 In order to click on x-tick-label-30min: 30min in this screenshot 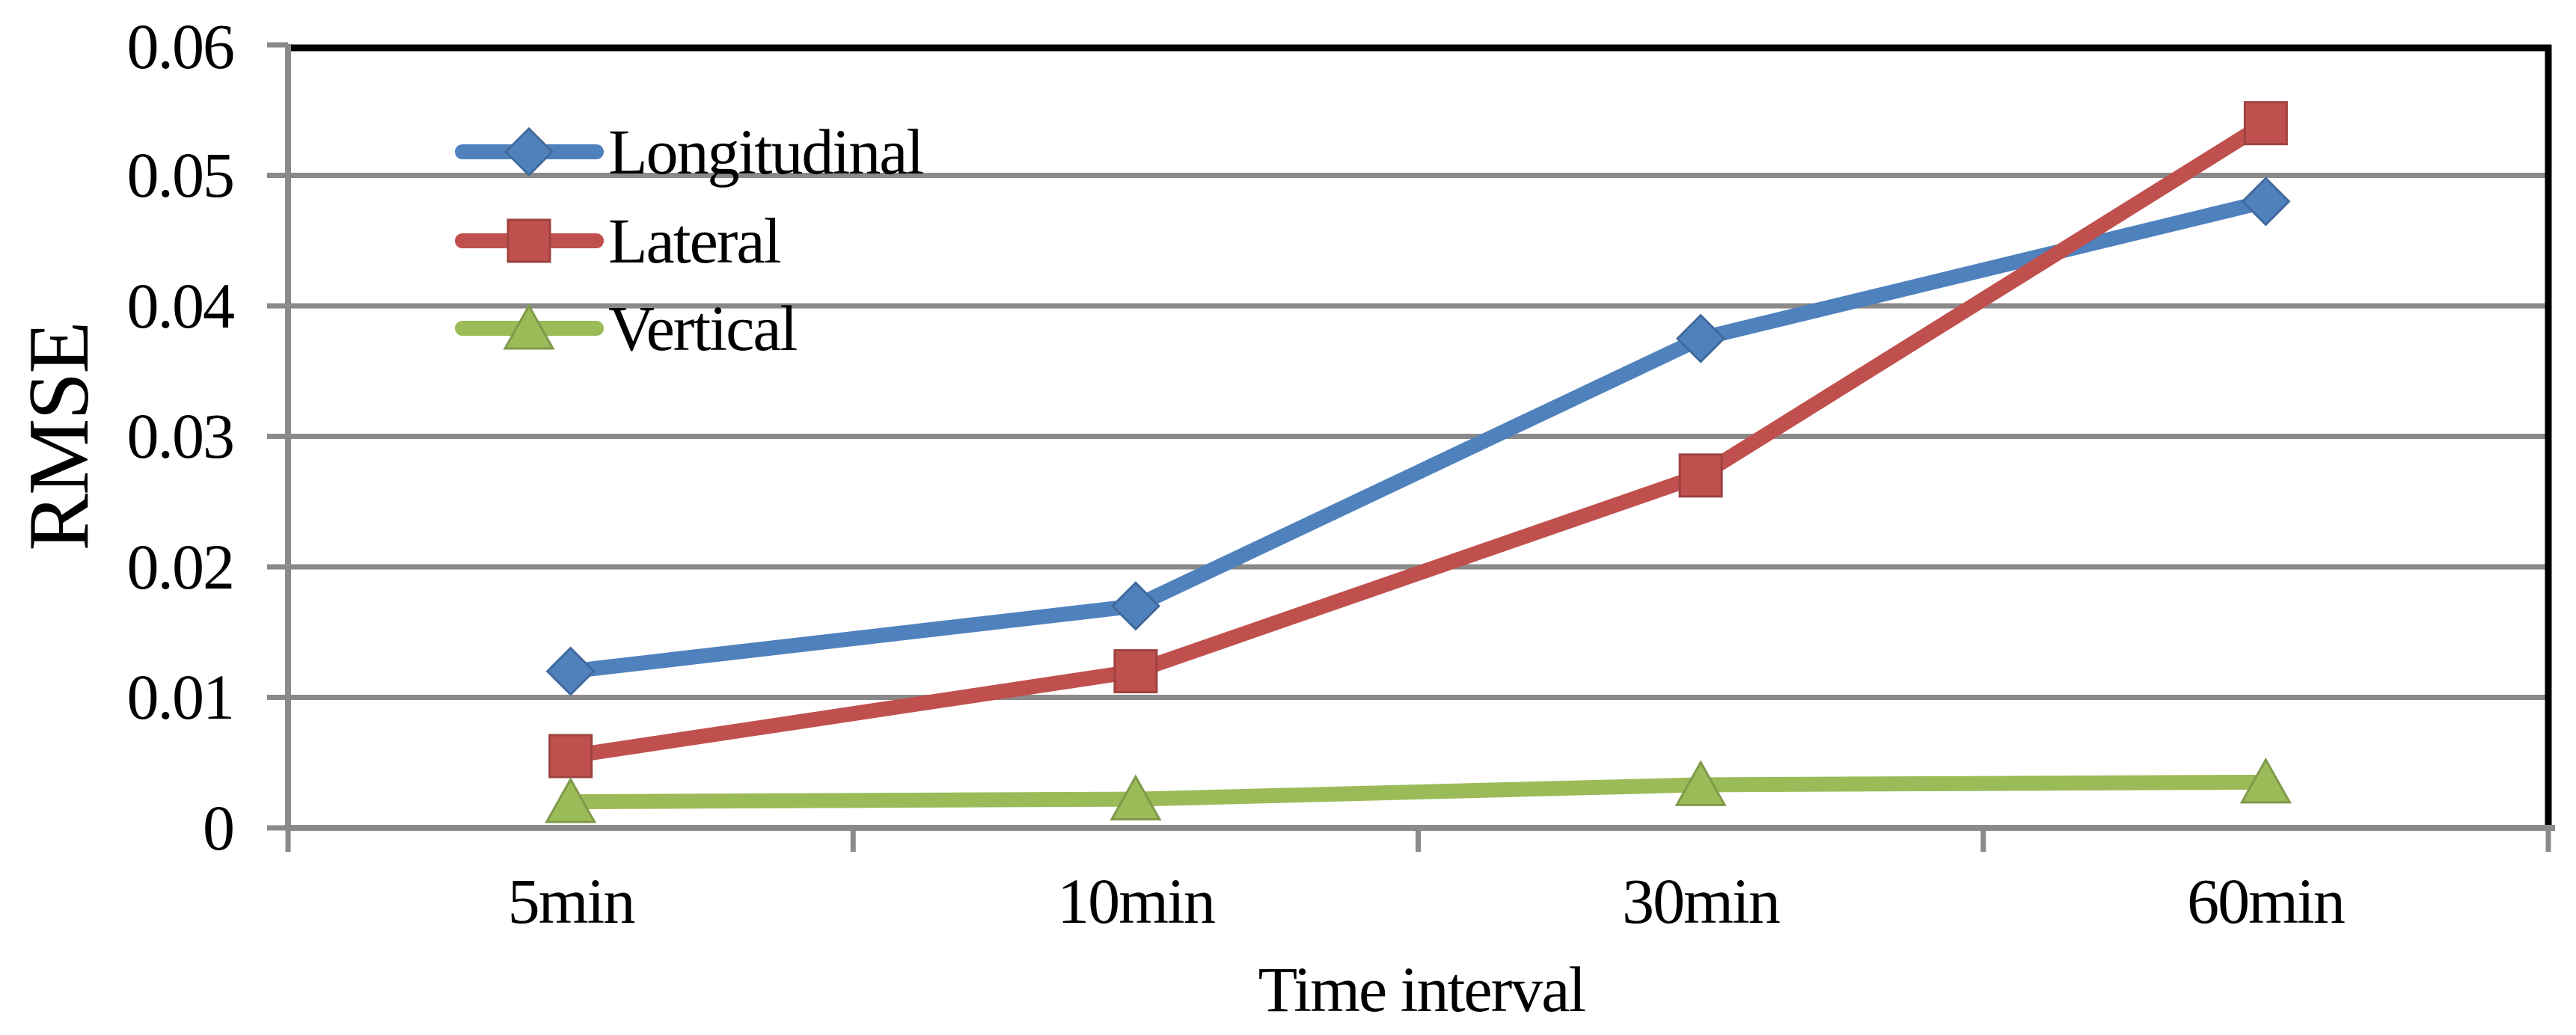, I will do `click(1701, 901)`.